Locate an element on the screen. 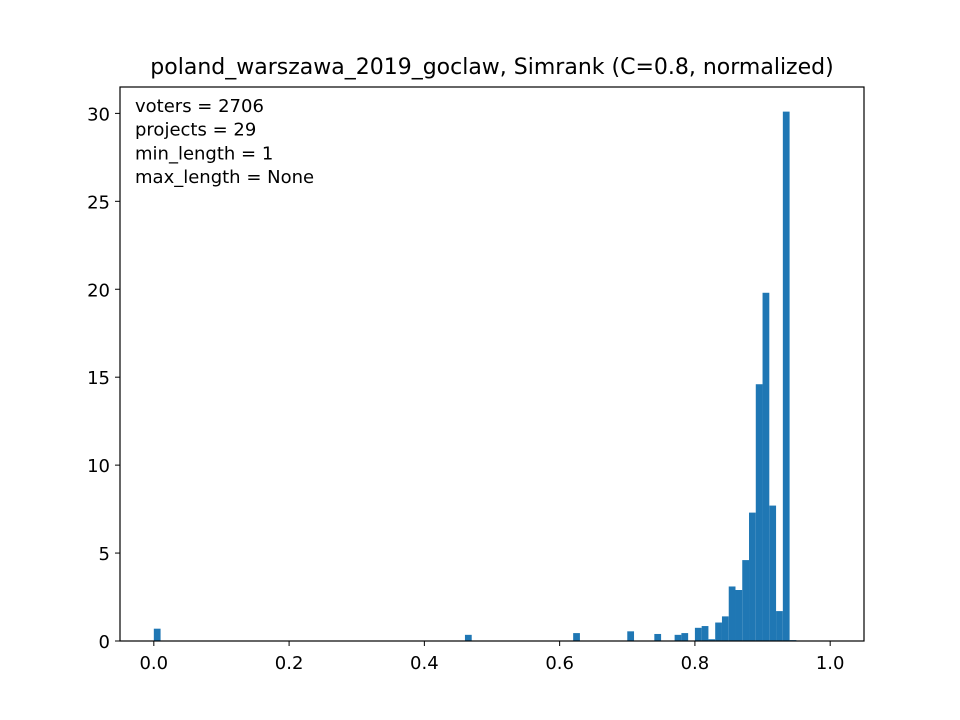  x-tick-label: 1.0 is located at coordinates (830, 663).